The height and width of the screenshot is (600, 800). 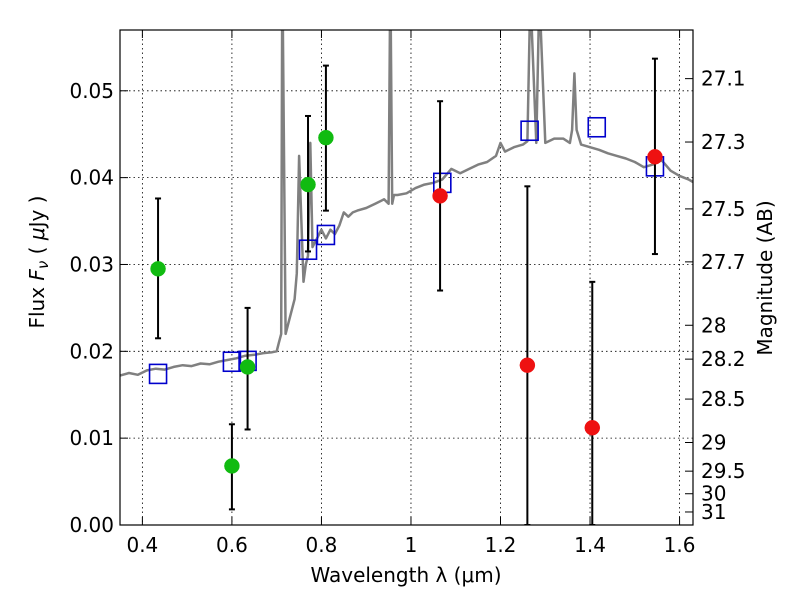 I want to click on y-tick-label: 0.01, so click(x=91, y=438).